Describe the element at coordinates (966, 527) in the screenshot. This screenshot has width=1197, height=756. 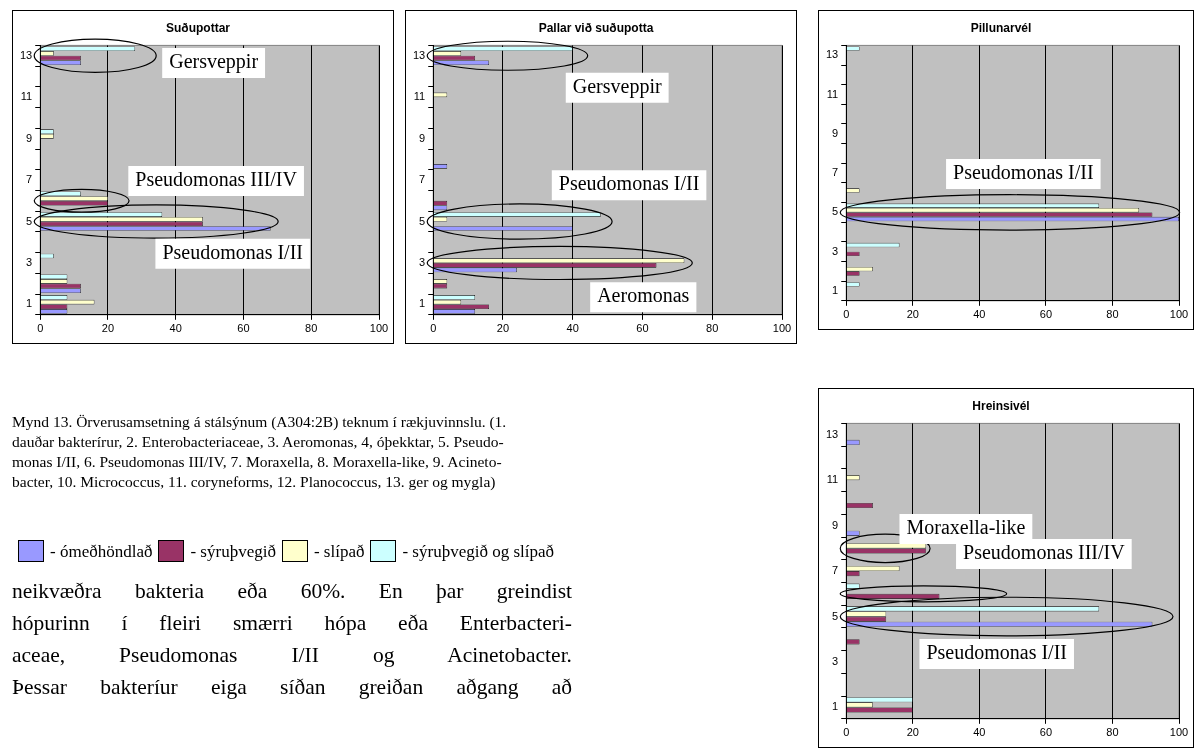
I see `annotation: Moraxella-like` at that location.